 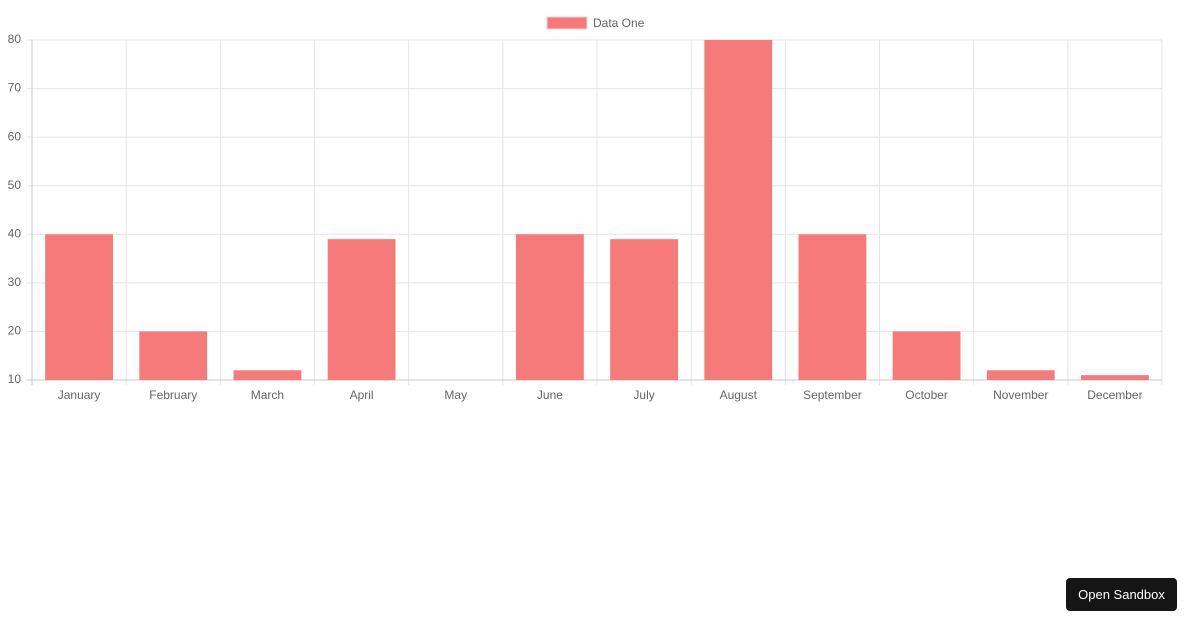 I want to click on x-tick-label: March, so click(x=267, y=395).